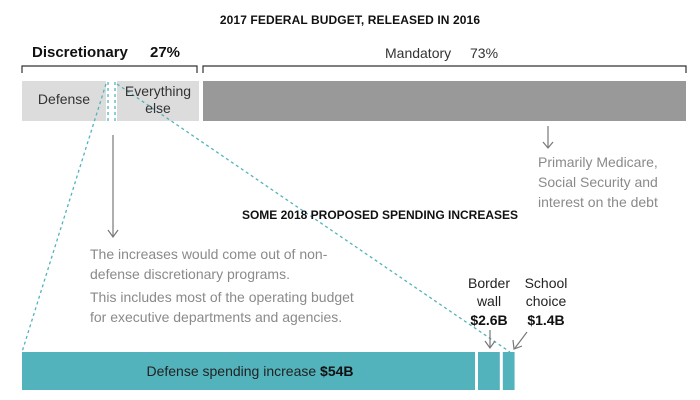  I want to click on school-choice-amount: $1.4B, so click(546, 320).